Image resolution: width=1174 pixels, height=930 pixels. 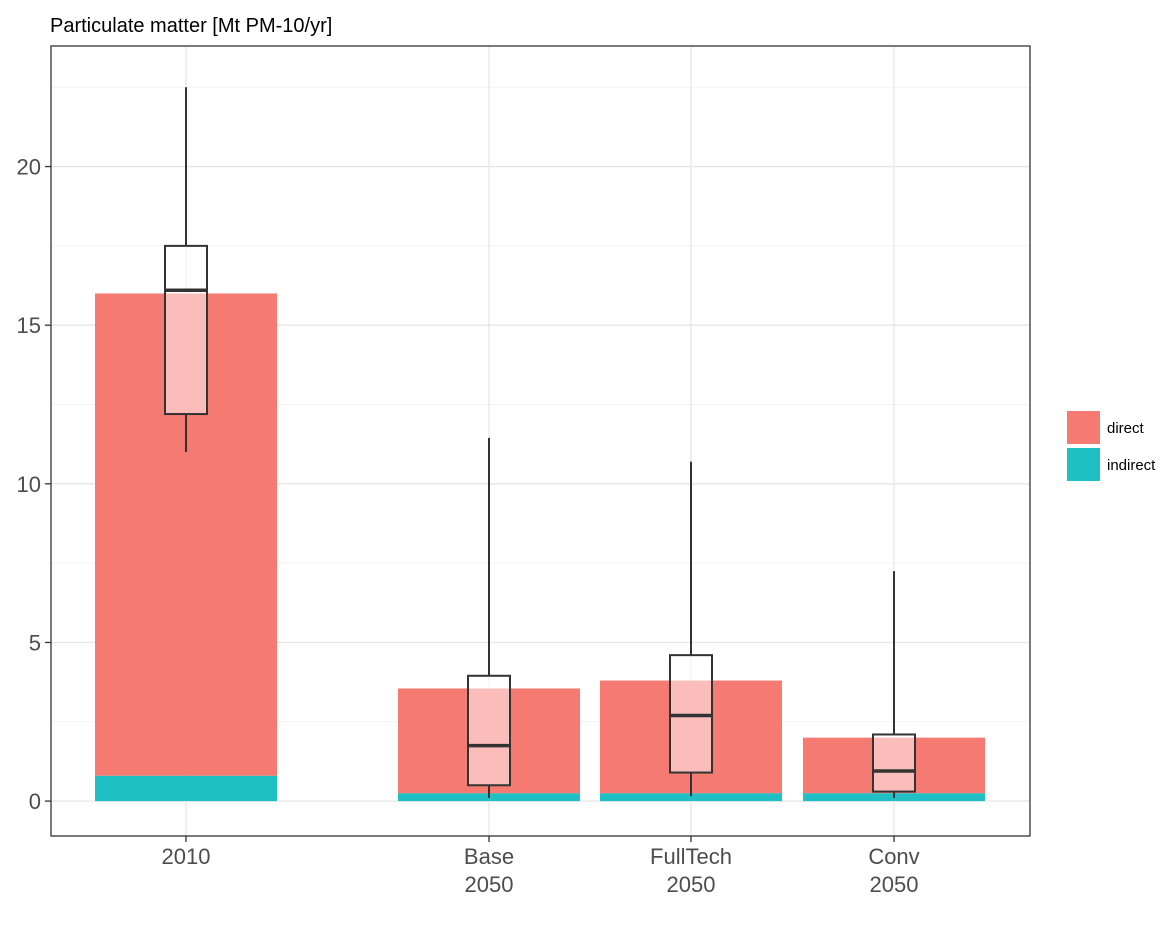 I want to click on chart-title: Particulate matter [Mt PM-10/yr], so click(x=191, y=26).